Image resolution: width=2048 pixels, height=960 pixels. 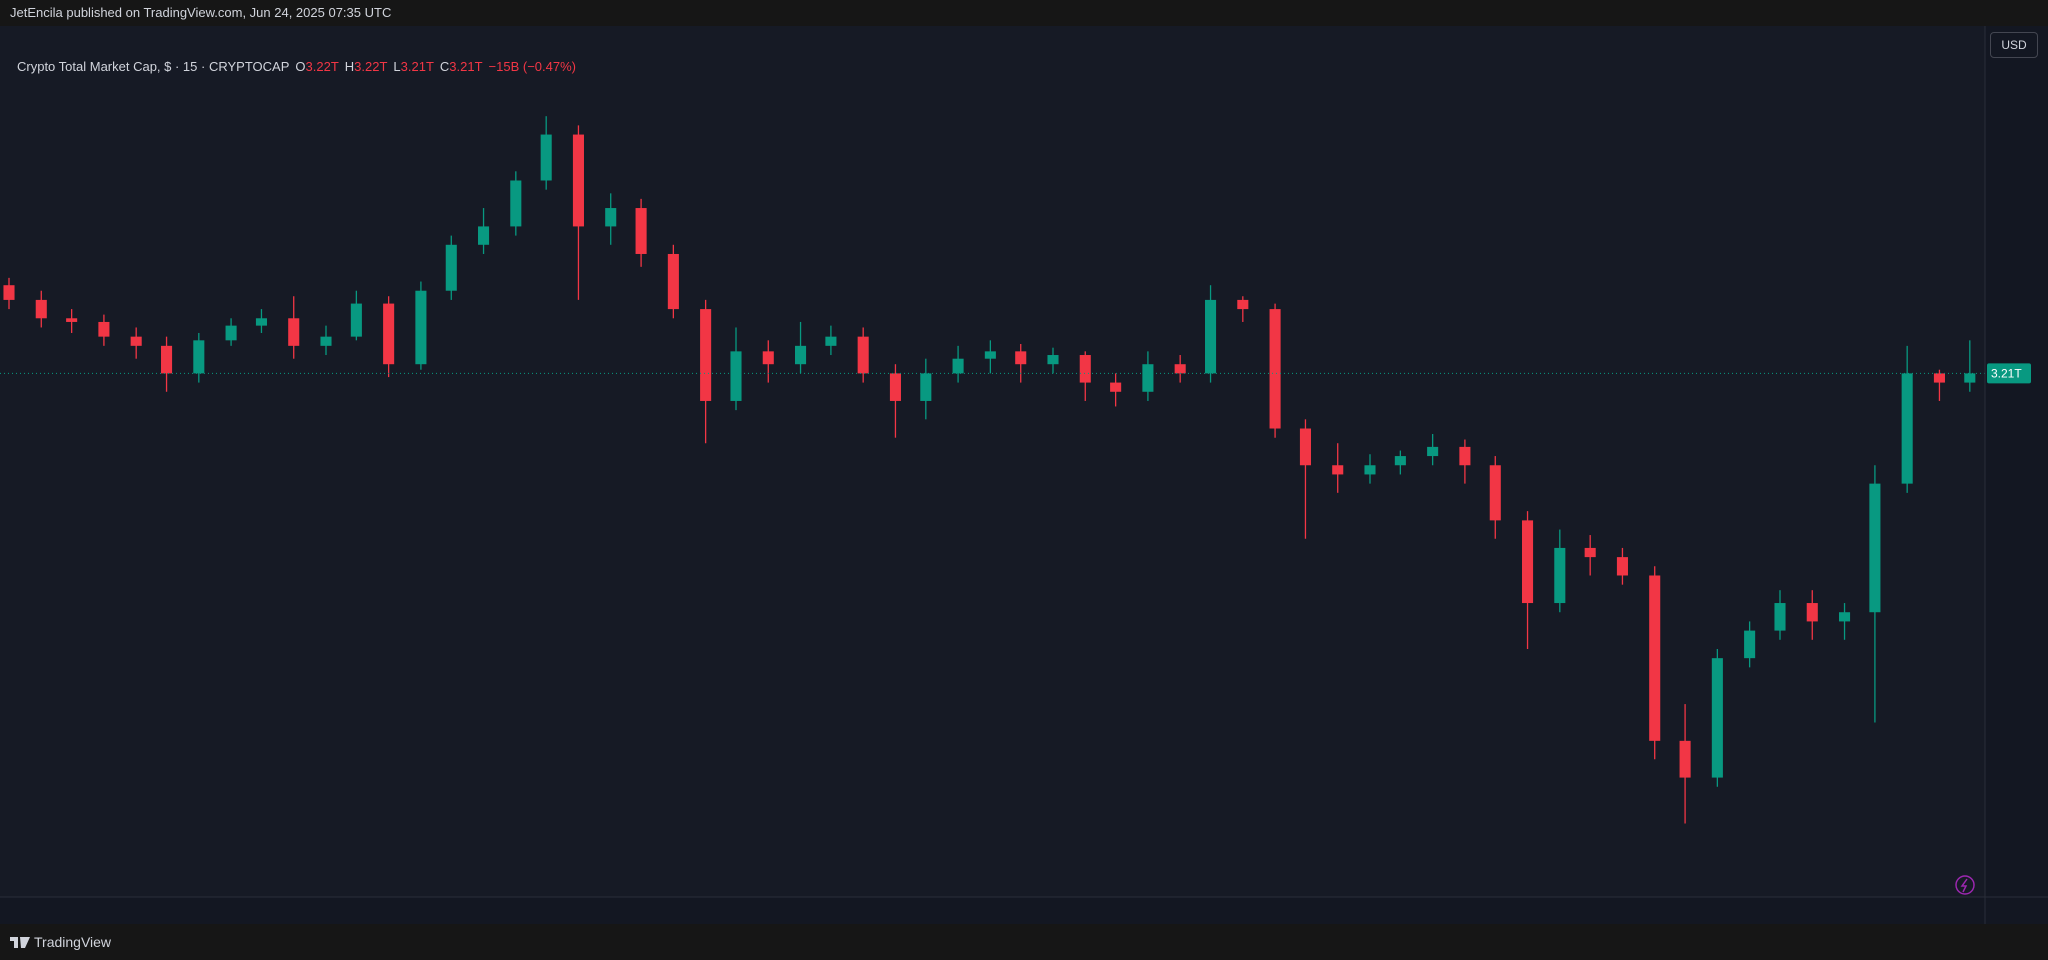 I want to click on change: −15B (−0.47%), so click(x=532, y=66).